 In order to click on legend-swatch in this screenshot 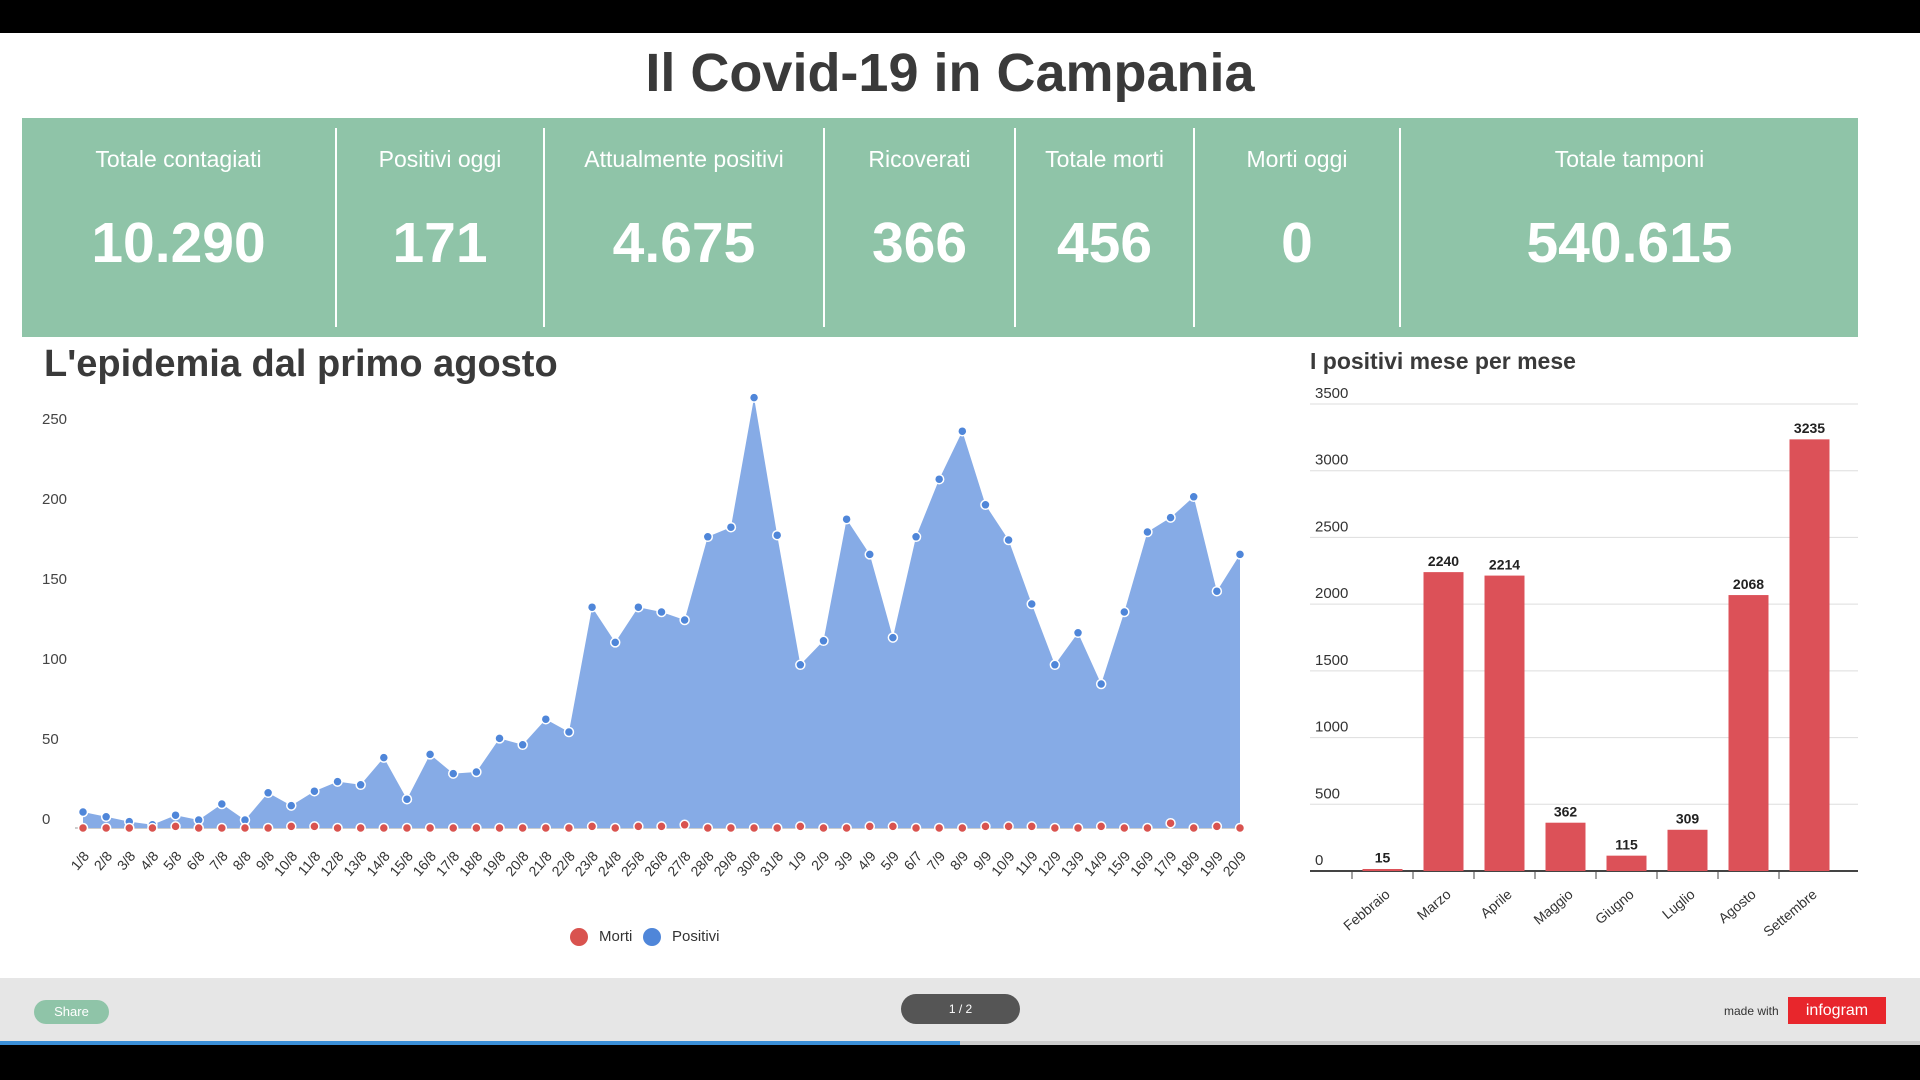, I will do `click(652, 937)`.